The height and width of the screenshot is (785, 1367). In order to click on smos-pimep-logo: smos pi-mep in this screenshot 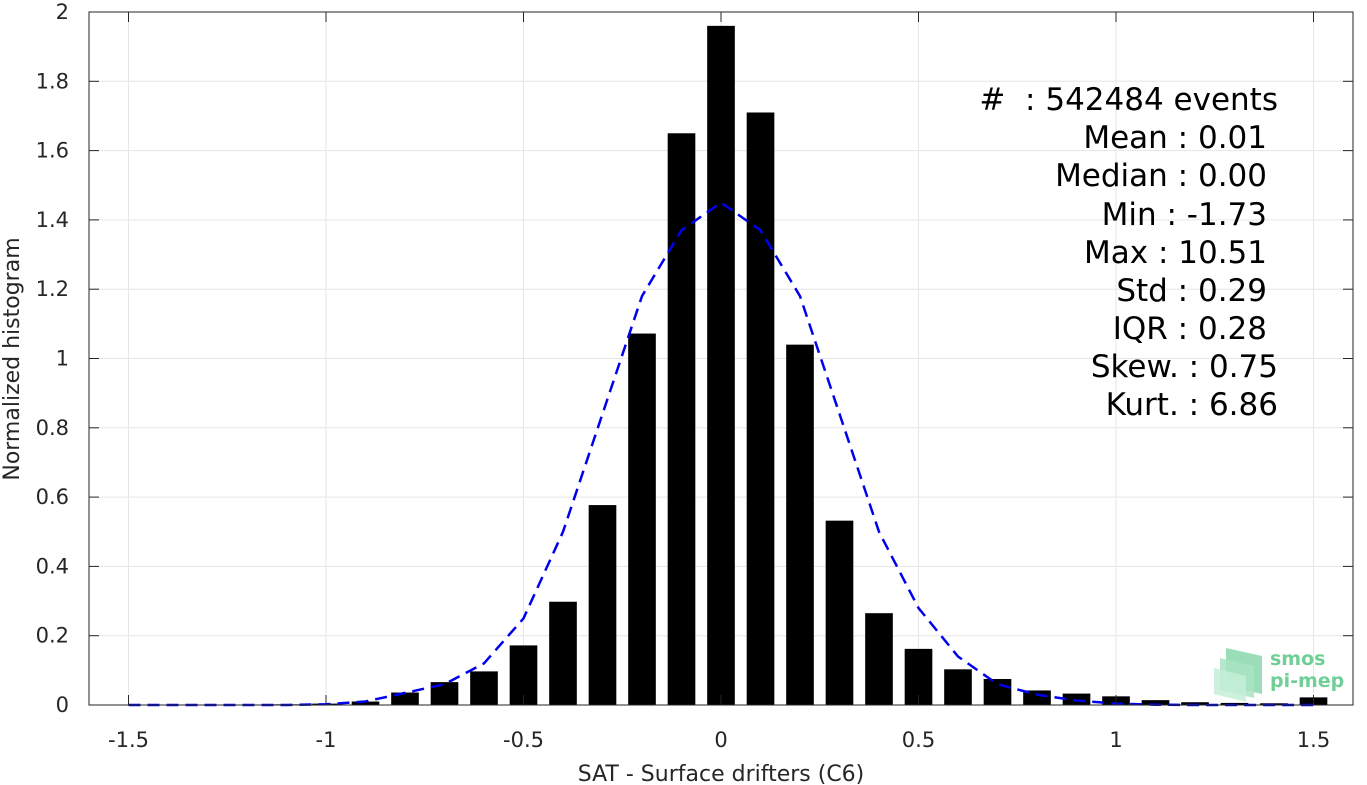, I will do `click(1279, 675)`.